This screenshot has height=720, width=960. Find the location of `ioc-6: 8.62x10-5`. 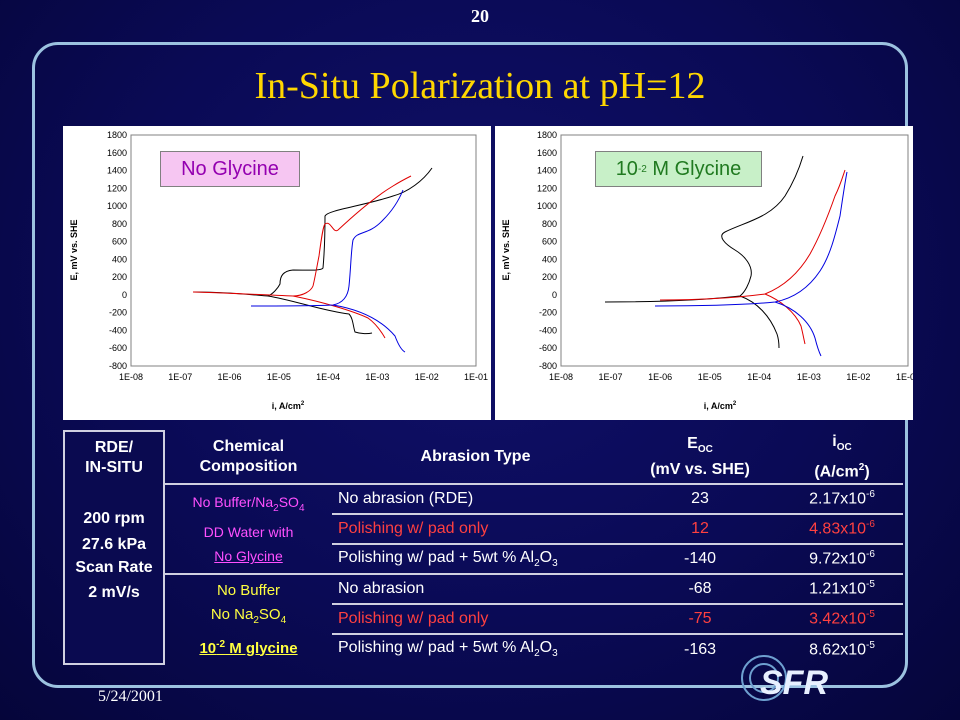

ioc-6: 8.62x10-5 is located at coordinates (842, 648).